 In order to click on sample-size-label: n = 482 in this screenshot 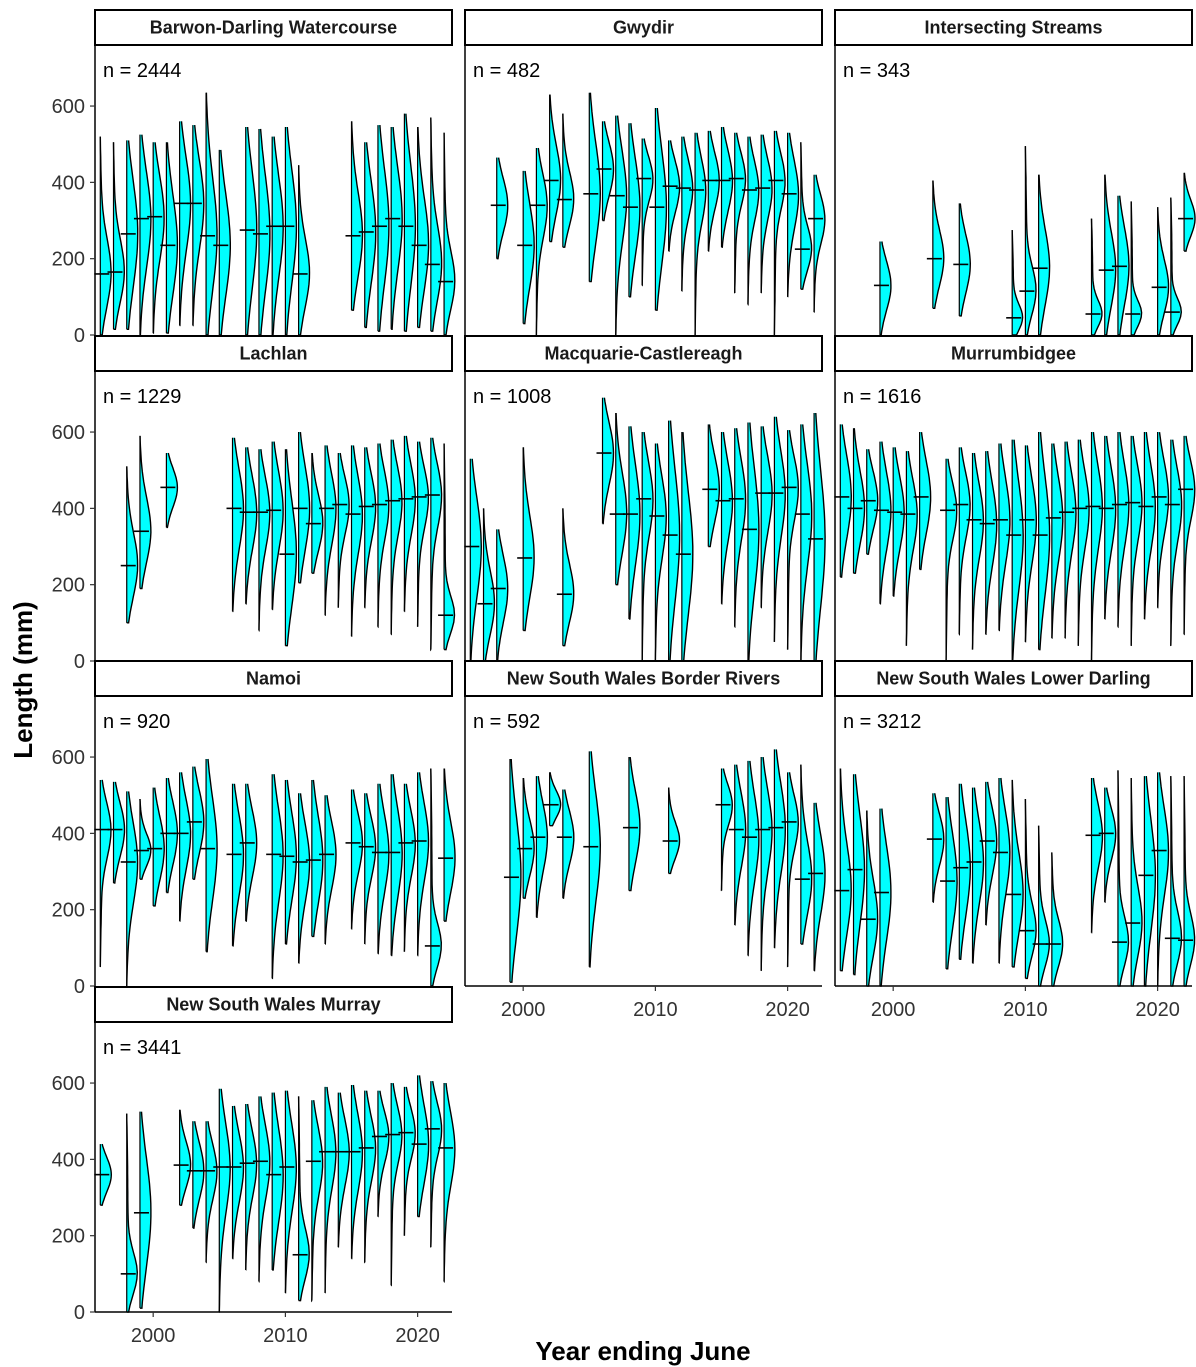, I will do `click(506, 71)`.